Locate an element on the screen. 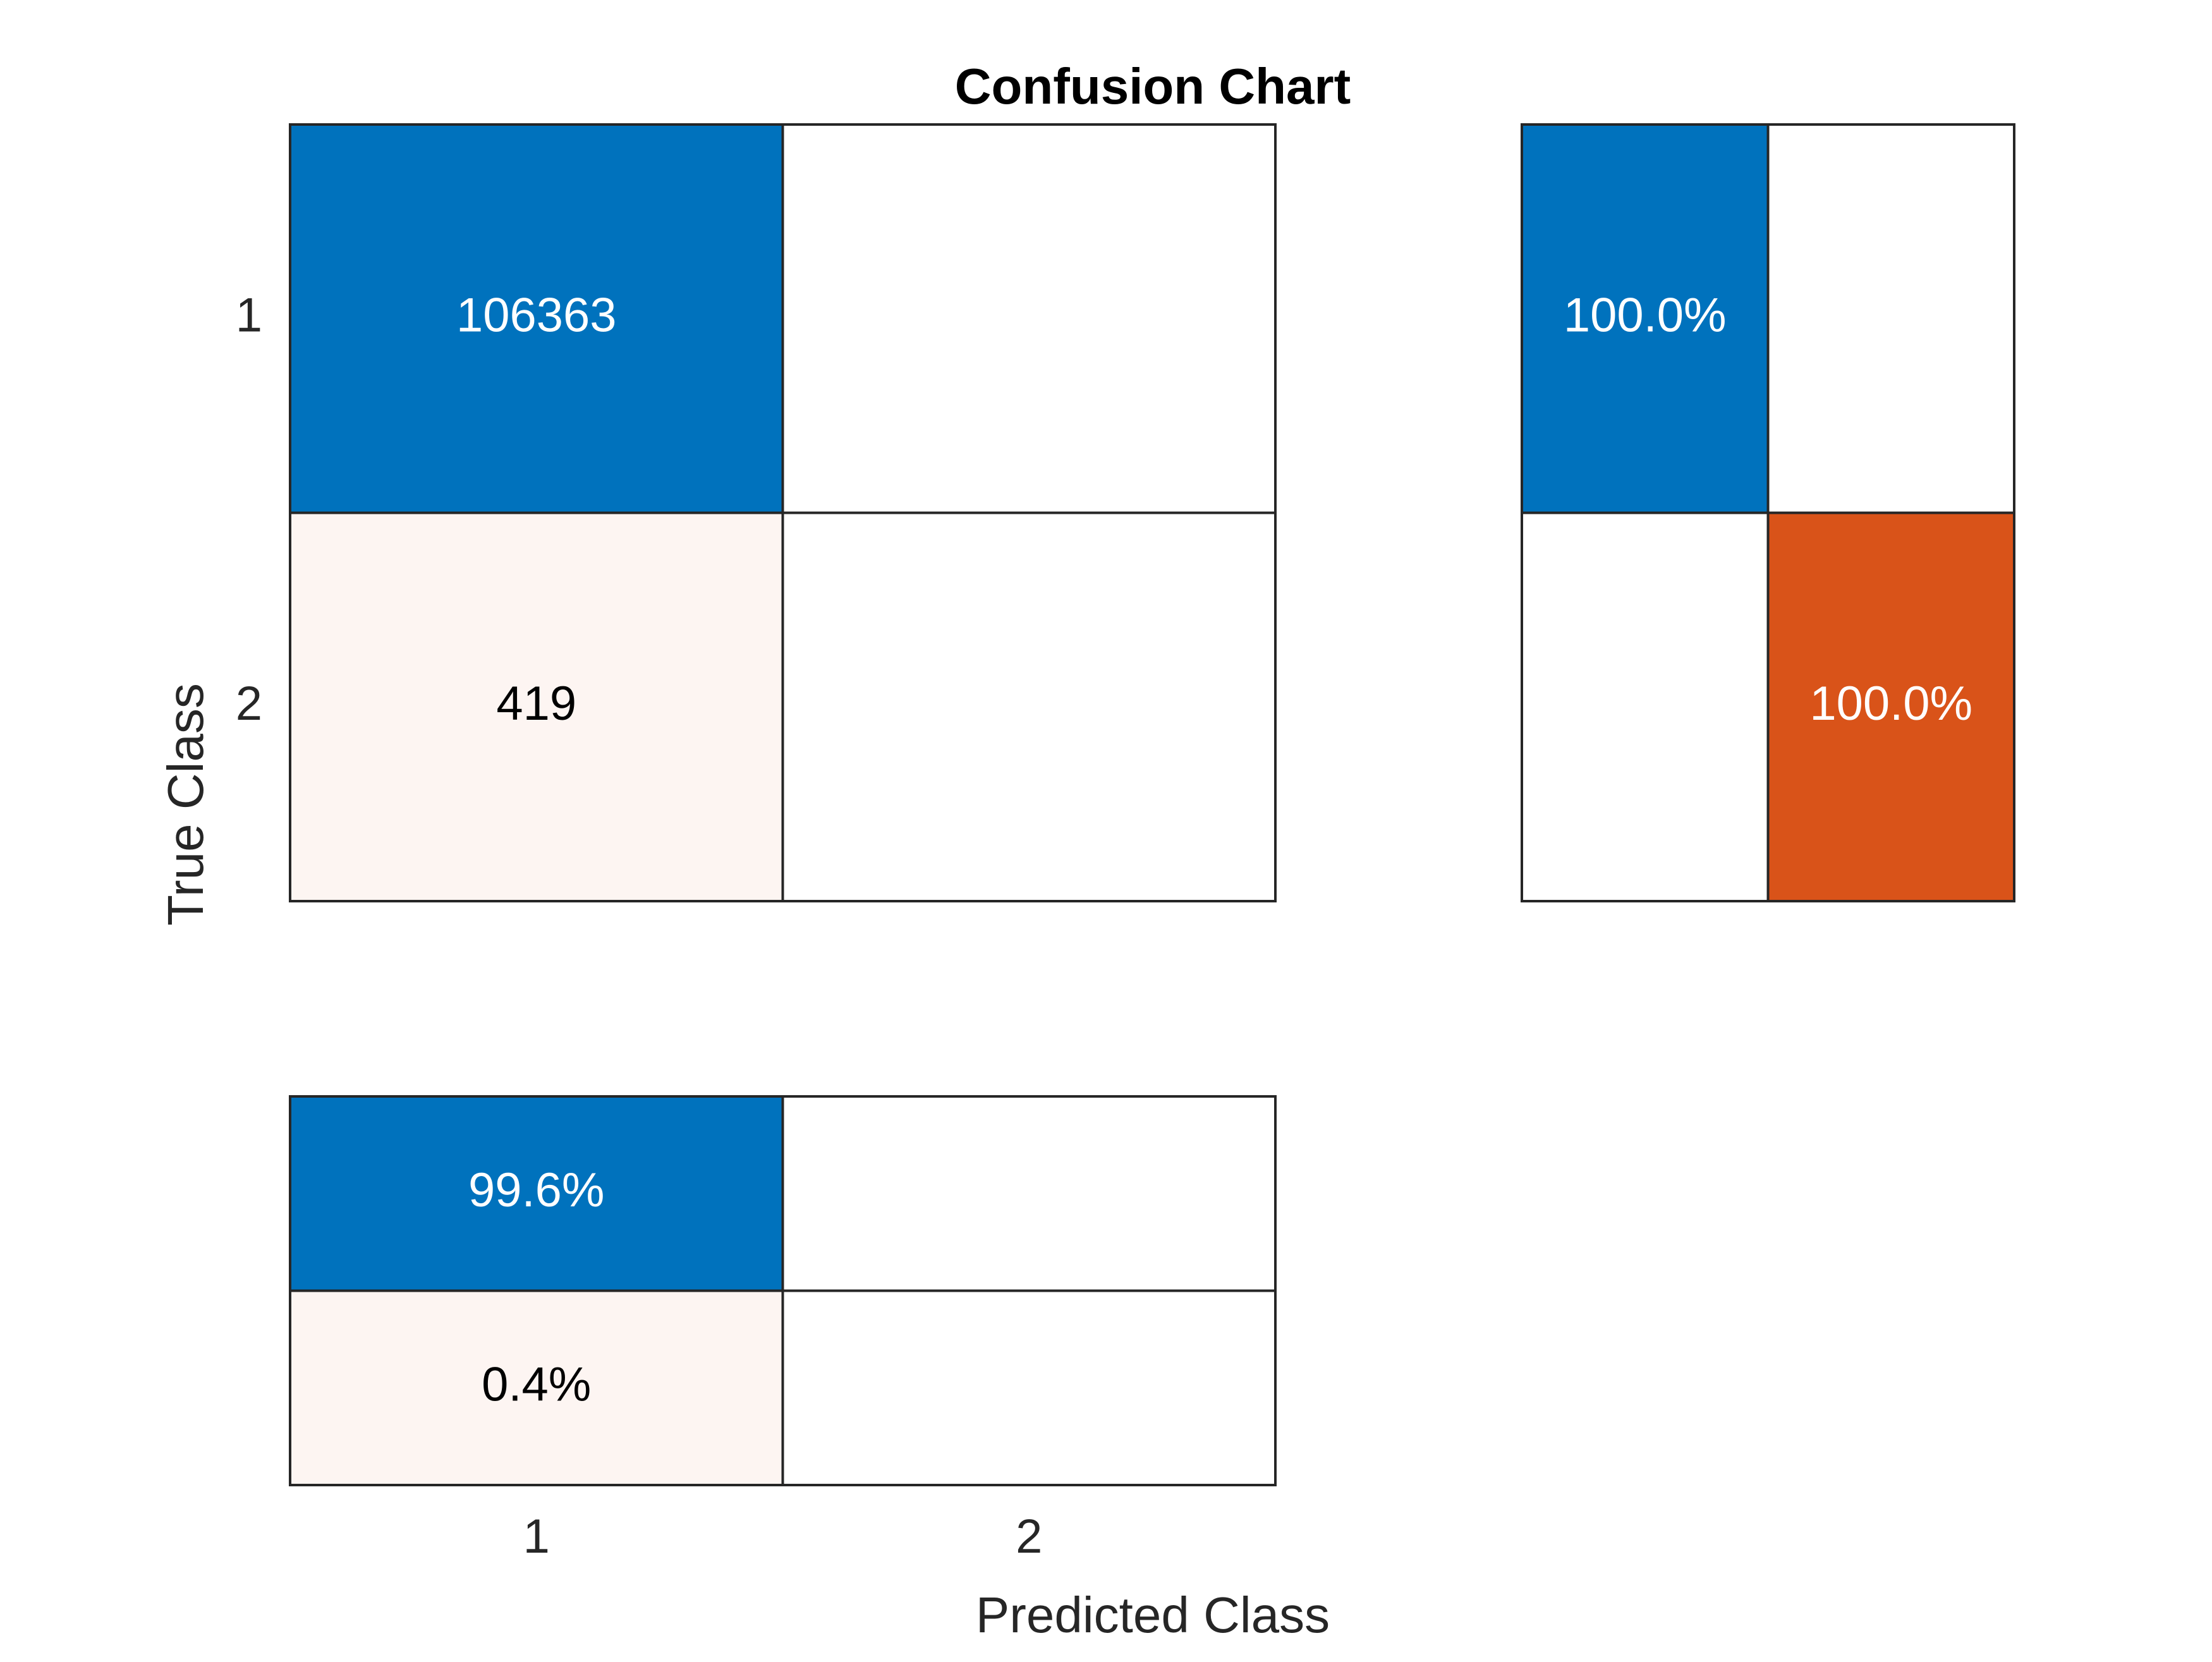  x-tick-label-2: 2 is located at coordinates (1029, 1536).